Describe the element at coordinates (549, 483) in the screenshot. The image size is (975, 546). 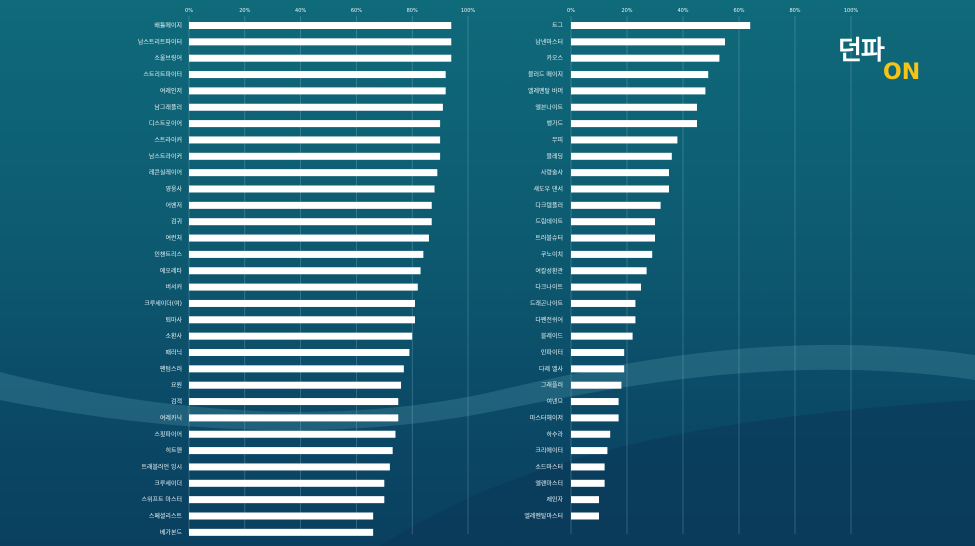
I see `category-label: 엘렌마스터` at that location.